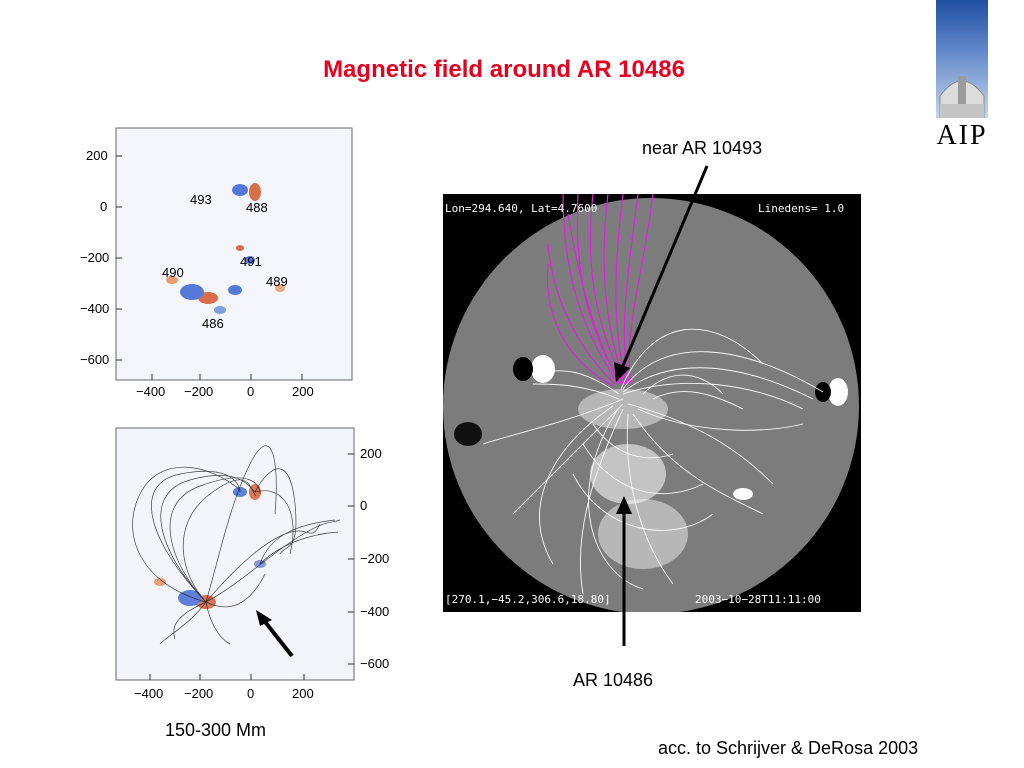  I want to click on sun-header-left: Lon=294.640, Lat=4.7600, so click(521, 208).